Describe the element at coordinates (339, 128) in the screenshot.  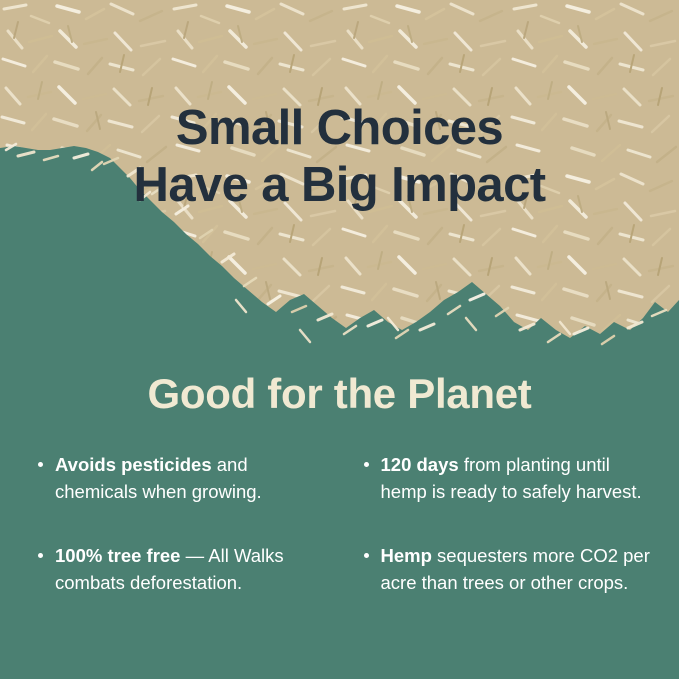
I see `headline-line-1: Small Choices` at that location.